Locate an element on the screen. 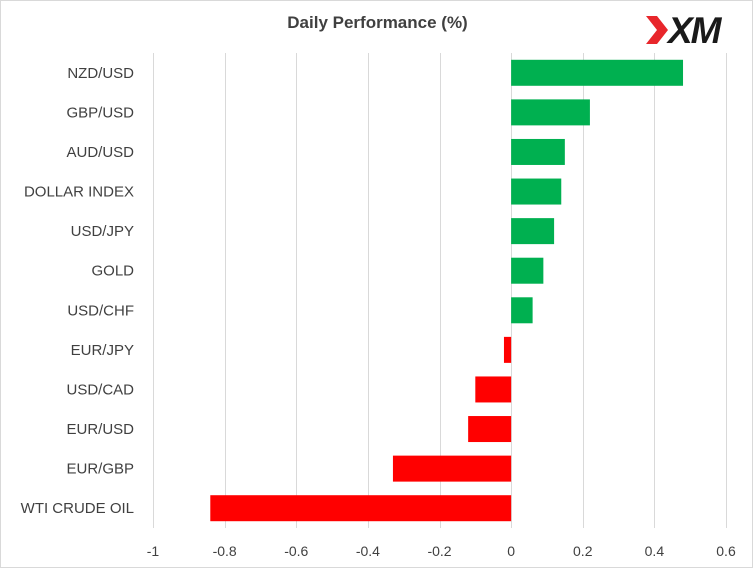 Image resolution: width=753 pixels, height=568 pixels. category-label: GOLD is located at coordinates (112, 271).